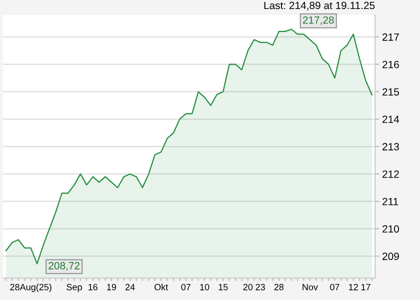  I want to click on y-tick-label: 209, so click(390, 256).